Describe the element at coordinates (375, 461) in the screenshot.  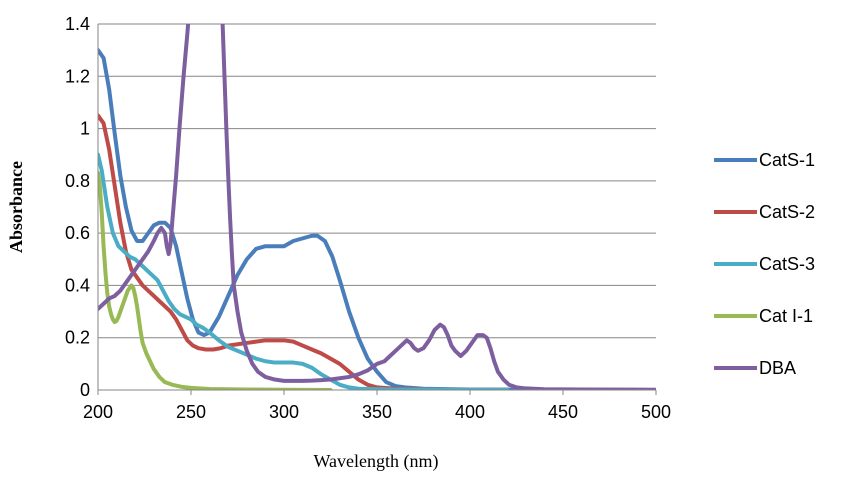
I see `x-axis-title: Wavelength (nm)` at that location.